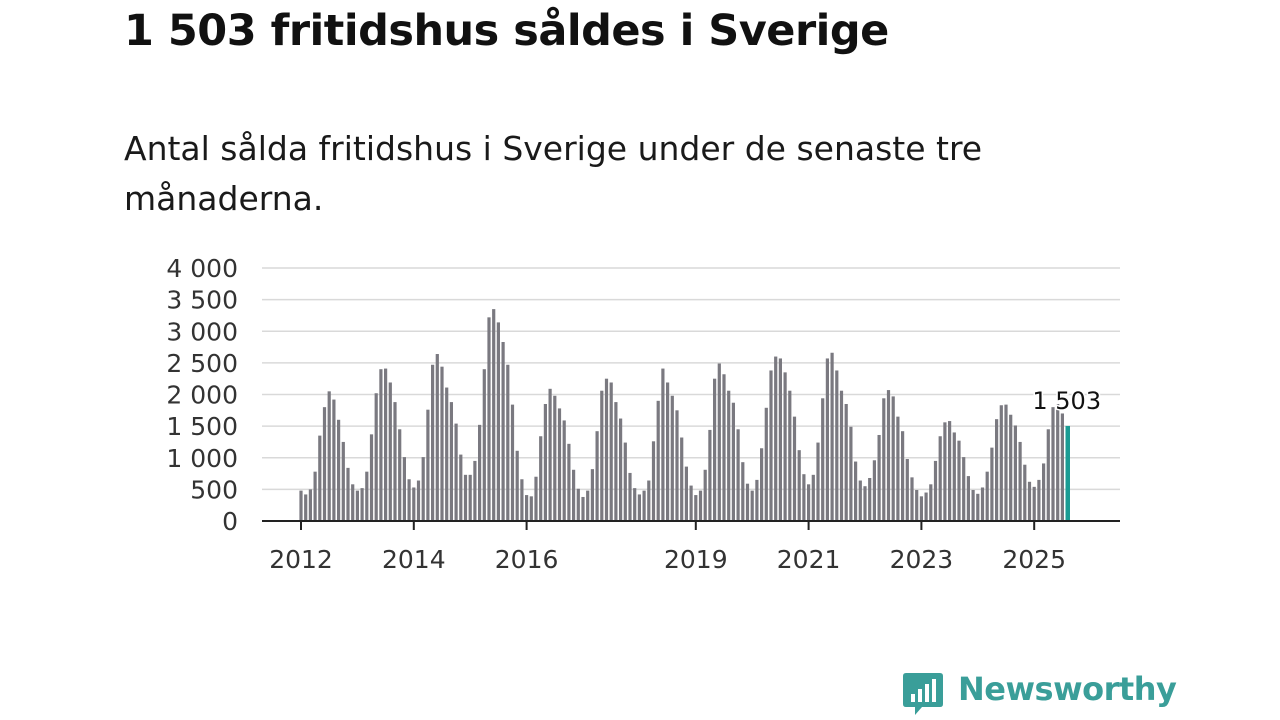 This screenshot has width=1280, height=720. What do you see at coordinates (527, 559) in the screenshot?
I see `x-tick-label: 2016` at bounding box center [527, 559].